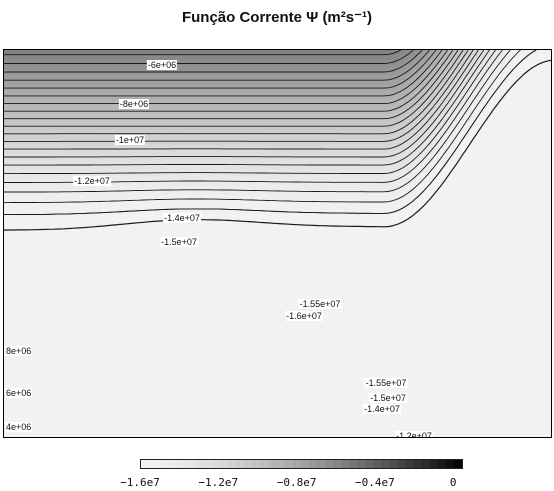 The height and width of the screenshot is (491, 554). What do you see at coordinates (277, 17) in the screenshot?
I see `chart-title: Função Corrente Ψ (m²s⁻¹)` at bounding box center [277, 17].